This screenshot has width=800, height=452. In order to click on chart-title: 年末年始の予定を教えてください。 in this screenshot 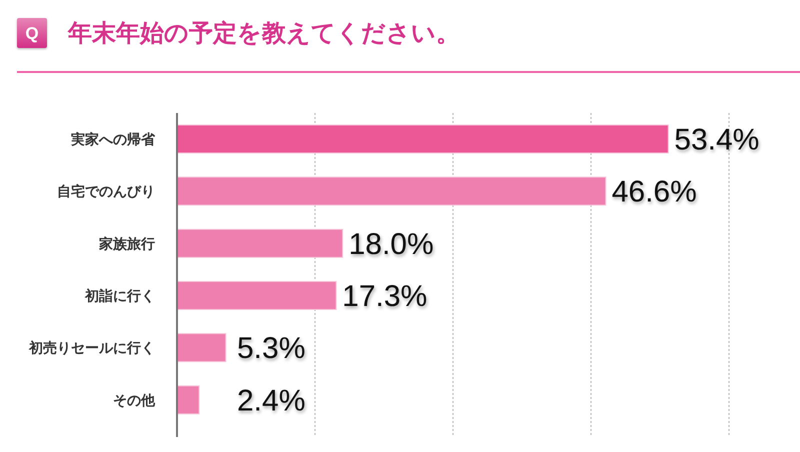, I will do `click(264, 33)`.